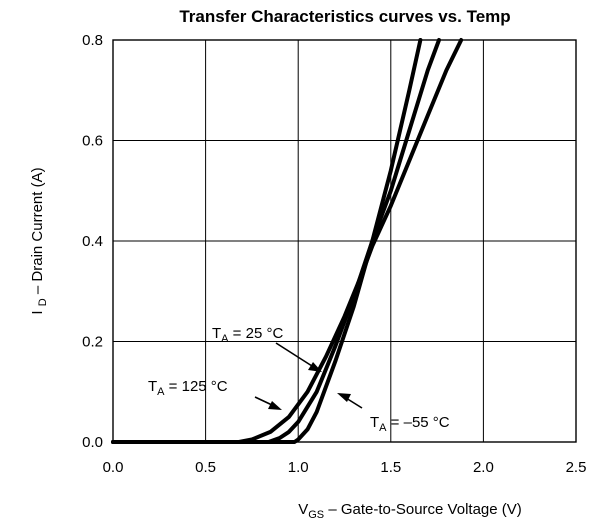 The width and height of the screenshot is (608, 528). What do you see at coordinates (205, 467) in the screenshot?
I see `x-tick-label: 0.5` at bounding box center [205, 467].